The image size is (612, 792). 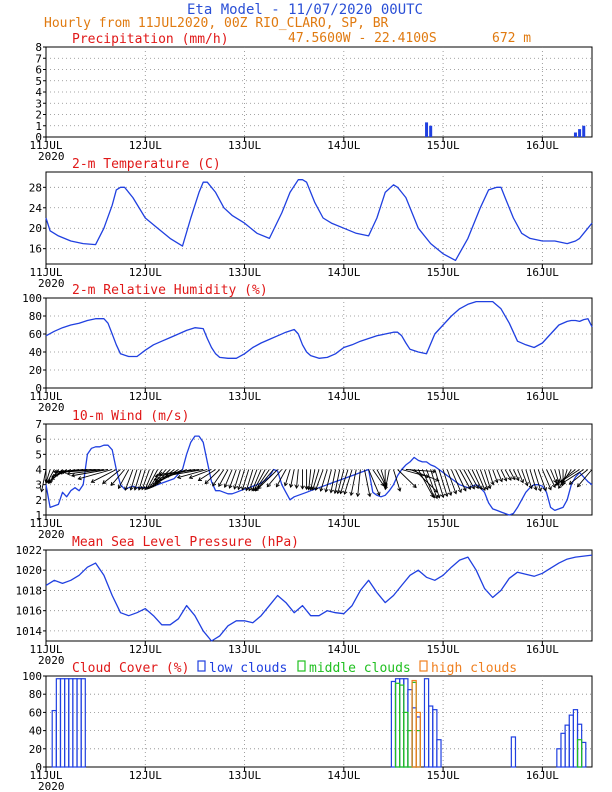 What do you see at coordinates (38, 470) in the screenshot?
I see `wind-ytick-label: 4` at bounding box center [38, 470].